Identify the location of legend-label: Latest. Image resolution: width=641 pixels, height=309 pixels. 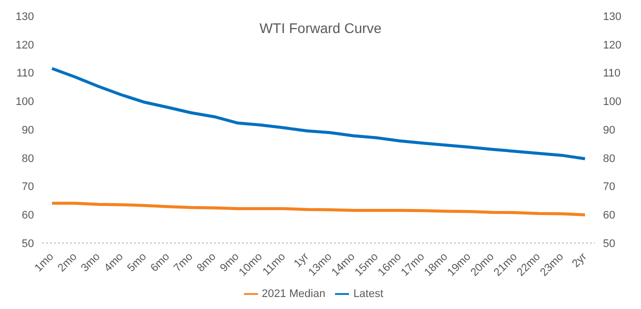
(368, 294).